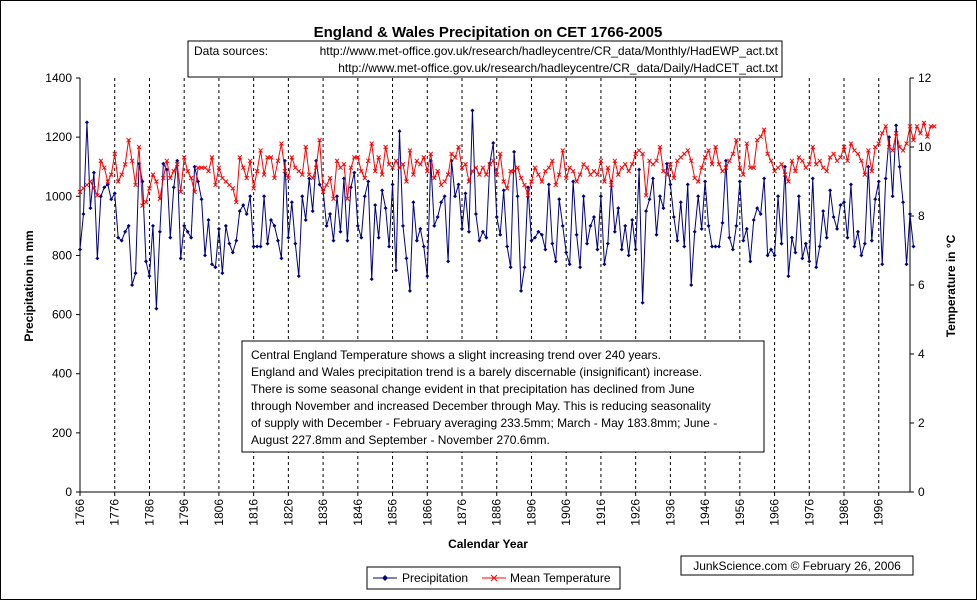 The image size is (977, 600). I want to click on y-tick-label: 1000, so click(58, 196).